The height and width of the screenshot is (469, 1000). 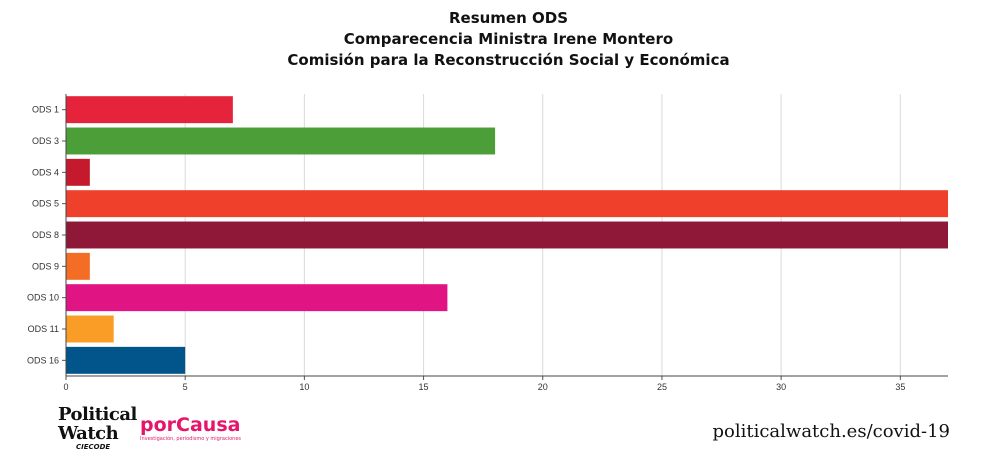 I want to click on x-tick-label-0: 0, so click(x=65, y=387).